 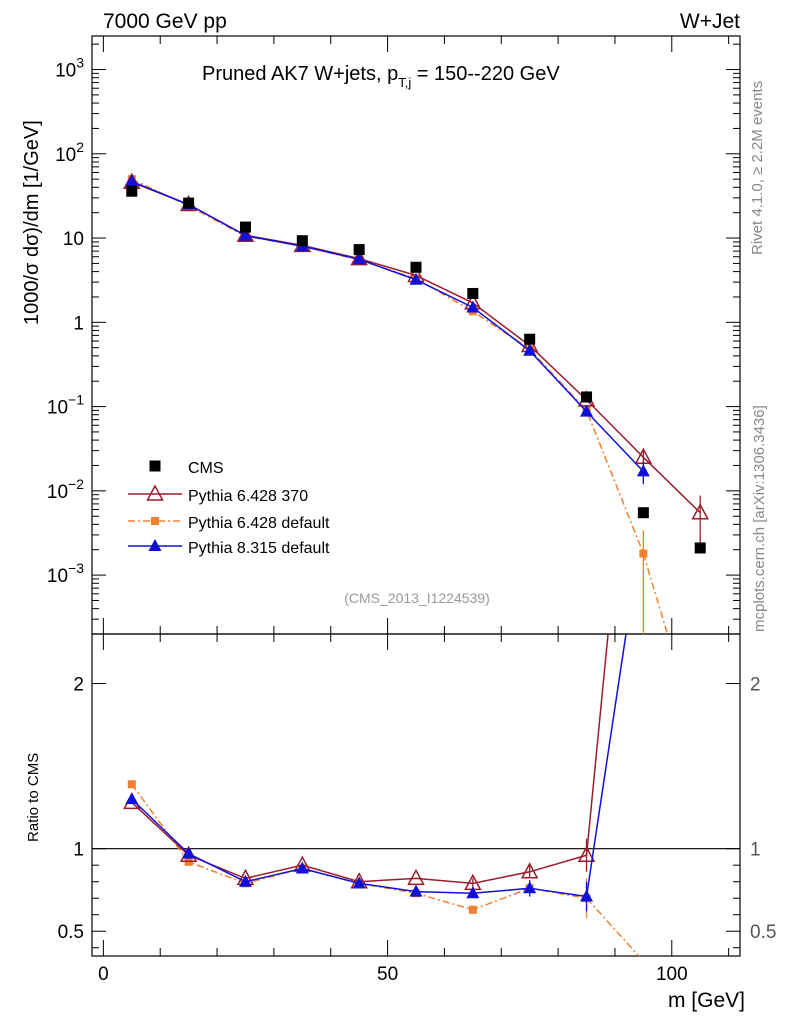 I want to click on ratio-y-tick-label-right: 2, so click(x=755, y=685).